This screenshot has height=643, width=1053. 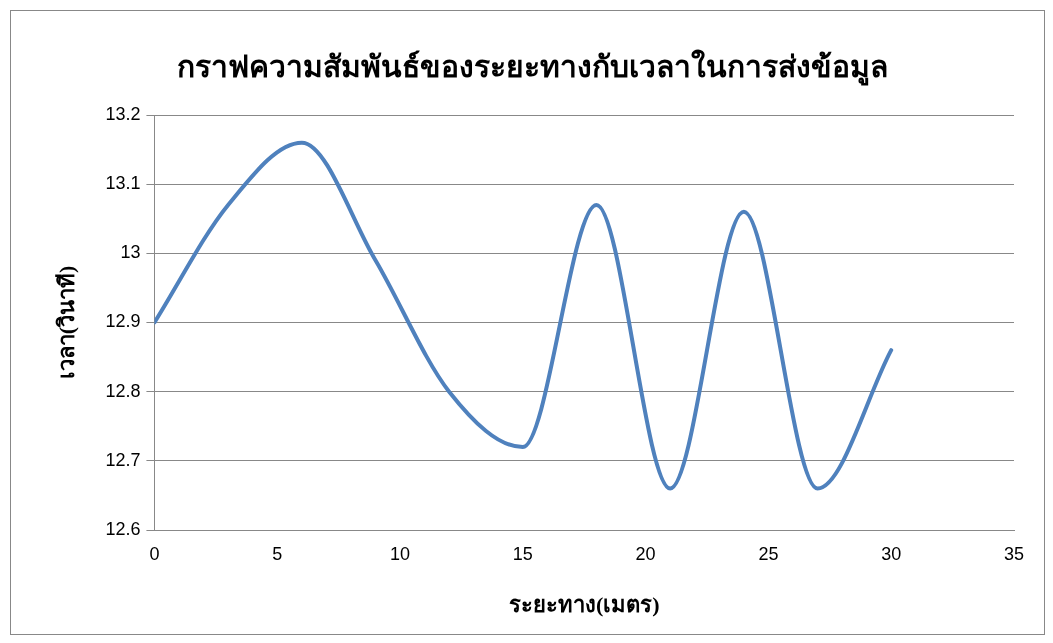 What do you see at coordinates (123, 459) in the screenshot?
I see `y-tick-label: 12.7` at bounding box center [123, 459].